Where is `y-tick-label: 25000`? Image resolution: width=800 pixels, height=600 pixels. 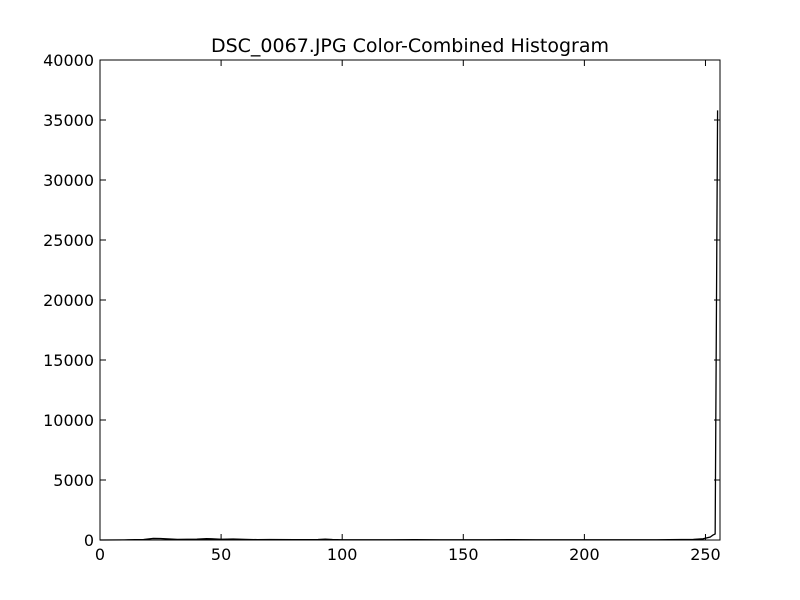
y-tick-label: 25000 is located at coordinates (68, 240).